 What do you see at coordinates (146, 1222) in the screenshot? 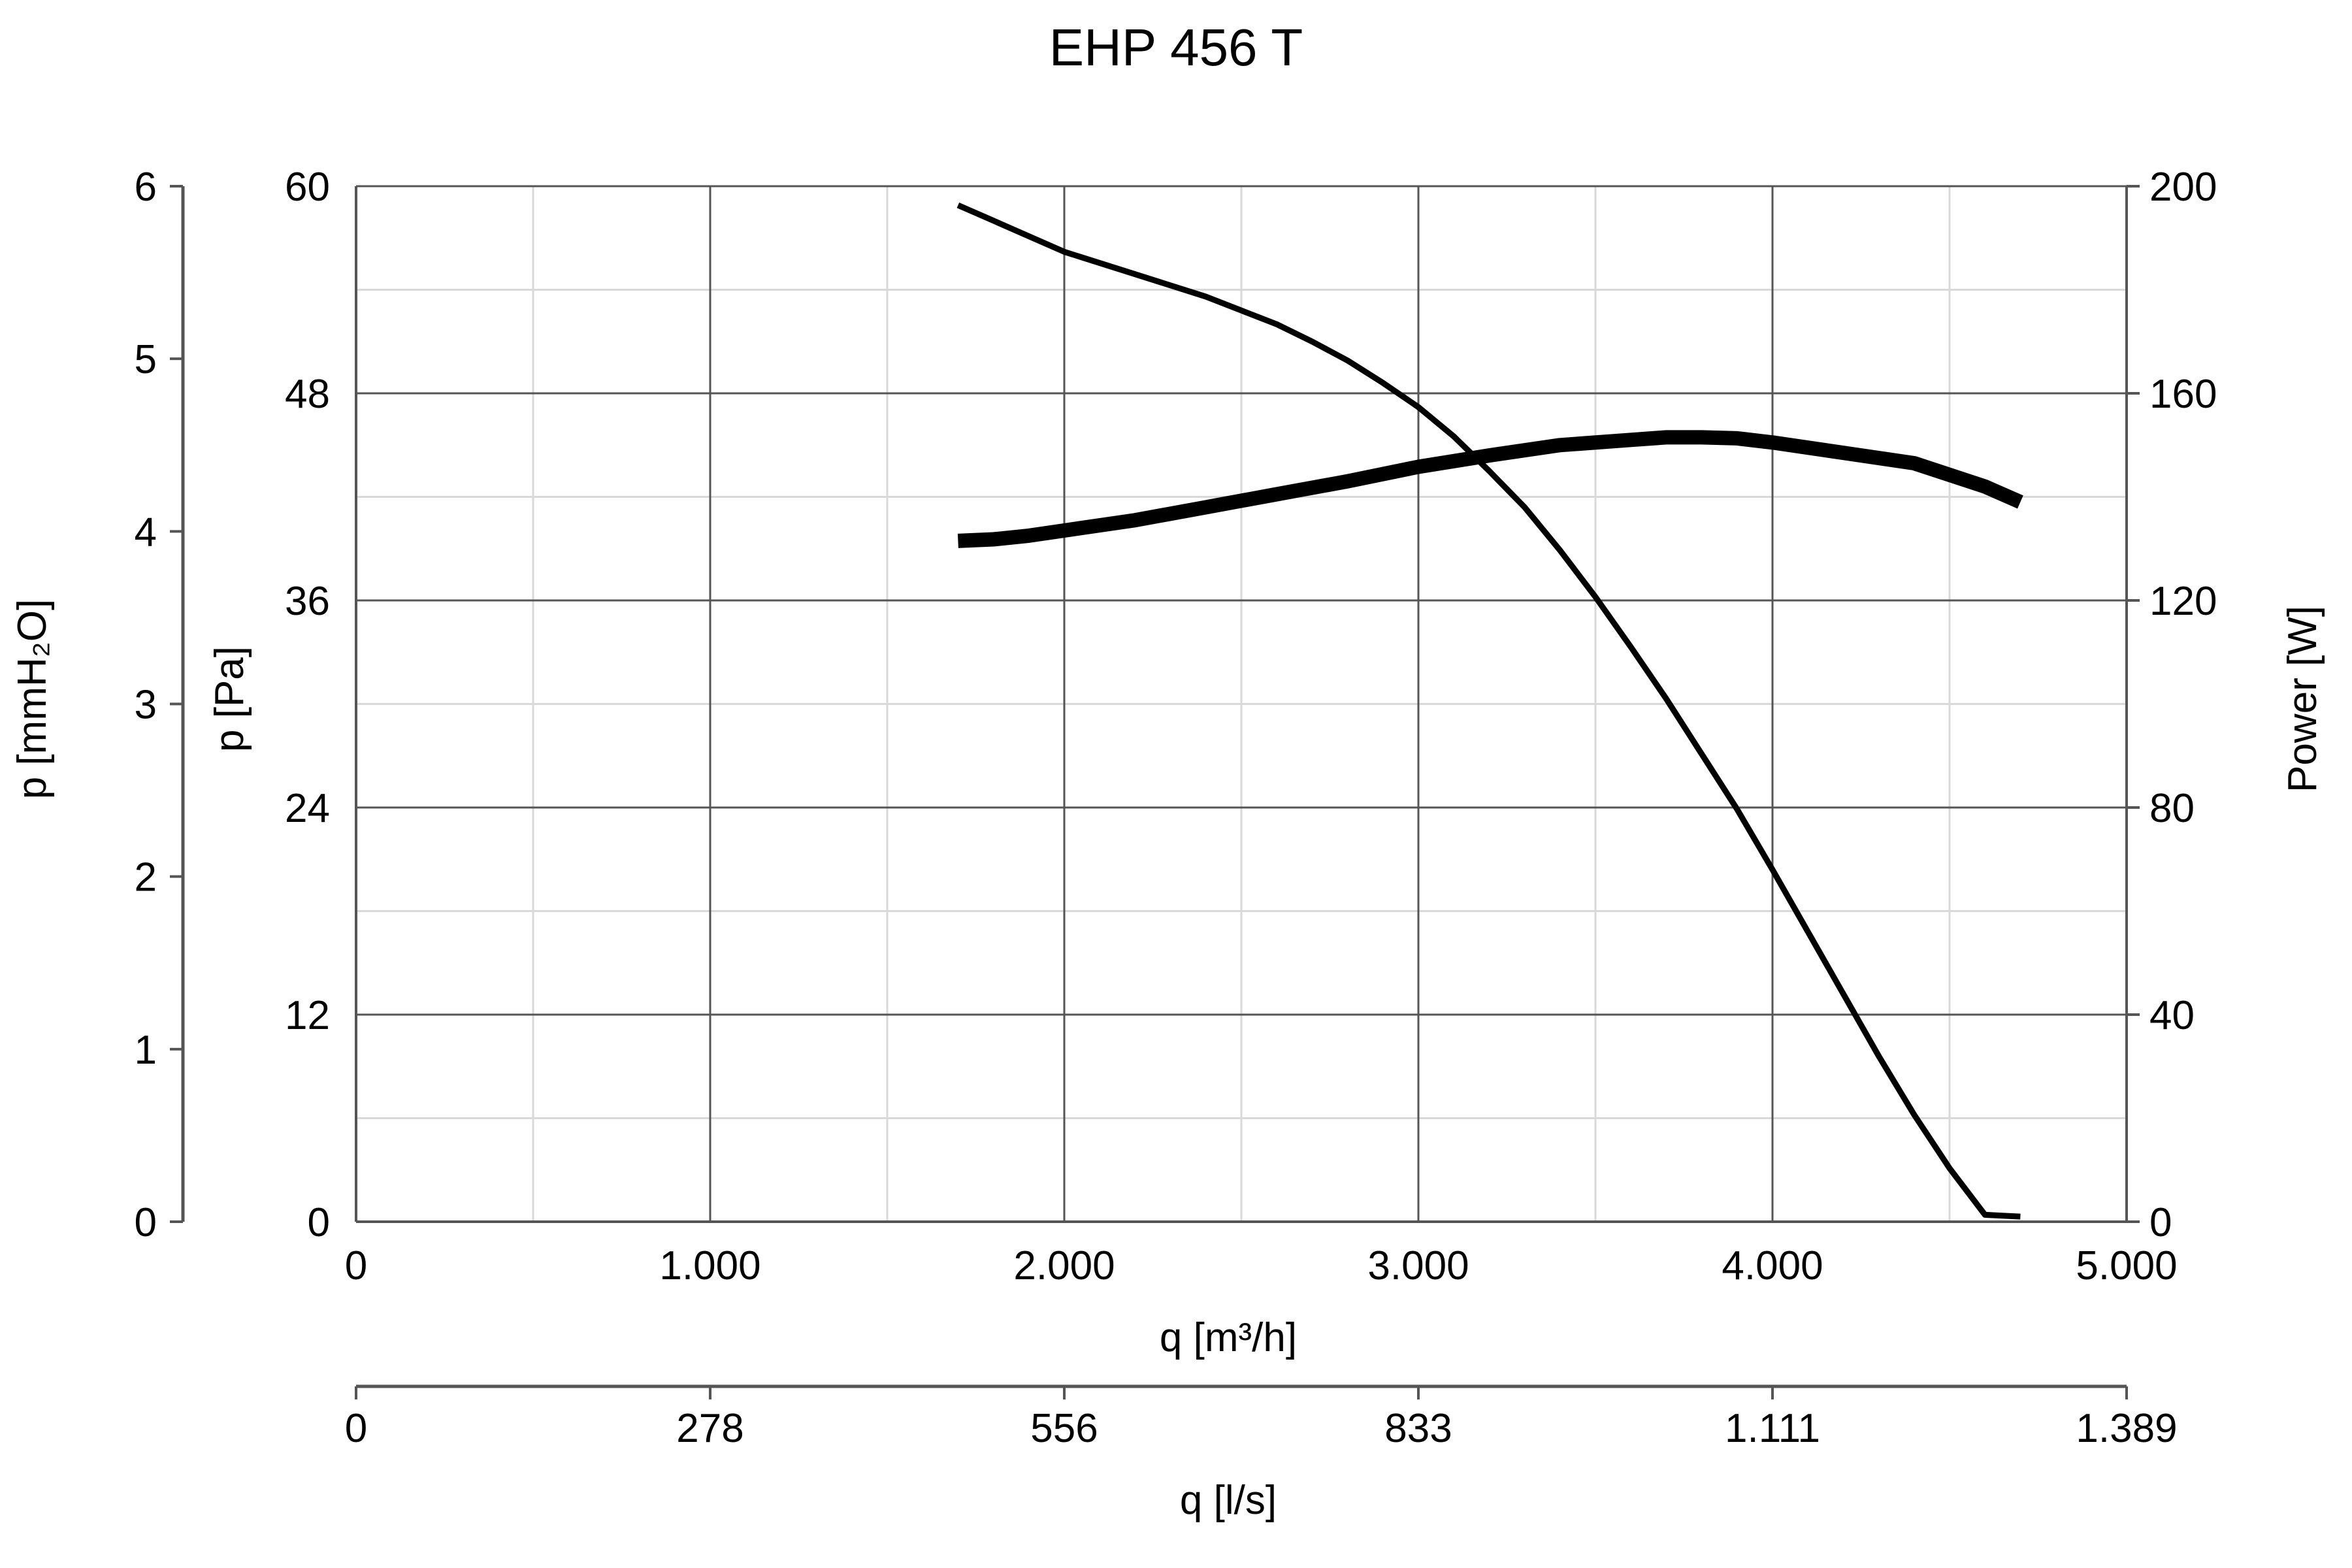
I see `y-outer-tick-label: 0` at bounding box center [146, 1222].